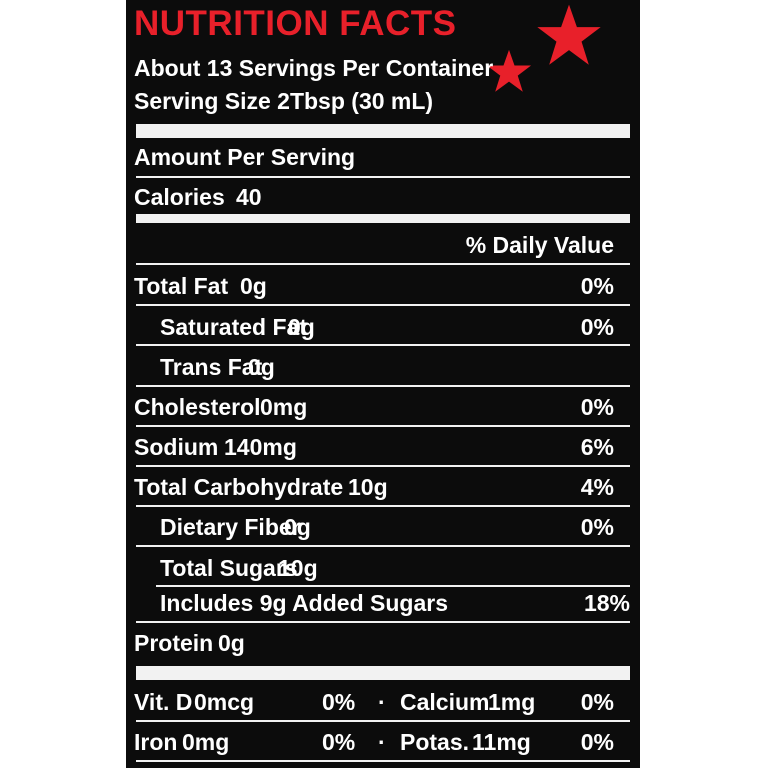  Describe the element at coordinates (339, 742) in the screenshot. I see `iron-dv: 0%` at that location.